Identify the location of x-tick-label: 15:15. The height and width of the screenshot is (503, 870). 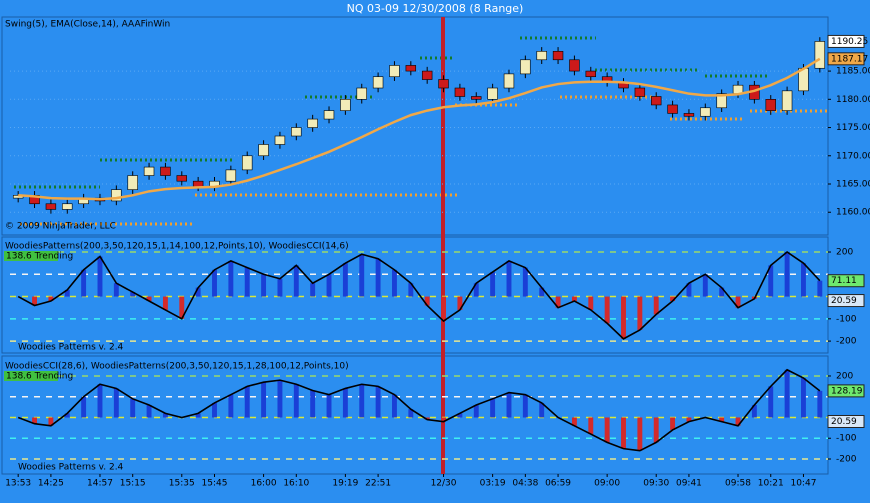
(133, 484).